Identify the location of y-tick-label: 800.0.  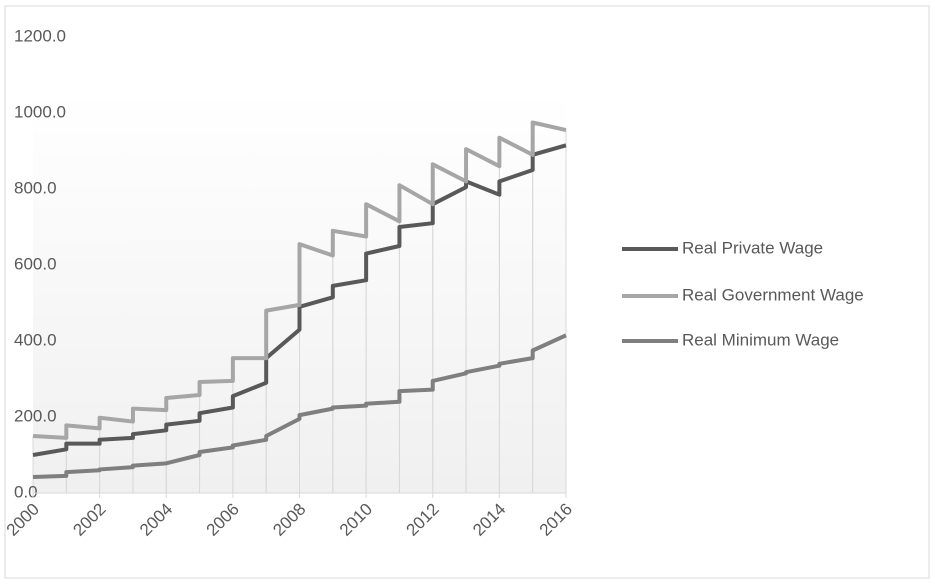
(35, 187).